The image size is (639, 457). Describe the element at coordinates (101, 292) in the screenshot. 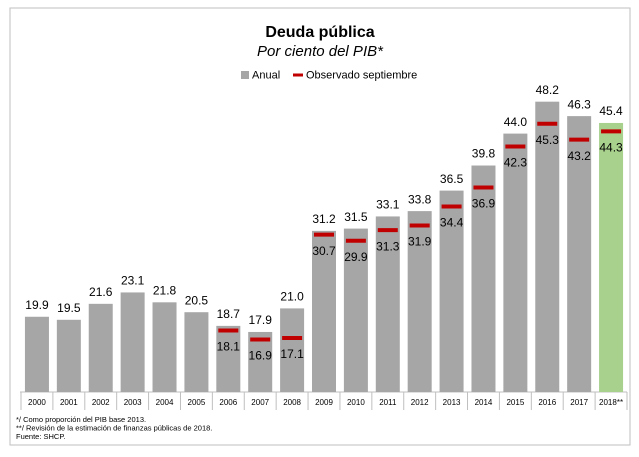

I see `bar-value-label: 21.6` at that location.